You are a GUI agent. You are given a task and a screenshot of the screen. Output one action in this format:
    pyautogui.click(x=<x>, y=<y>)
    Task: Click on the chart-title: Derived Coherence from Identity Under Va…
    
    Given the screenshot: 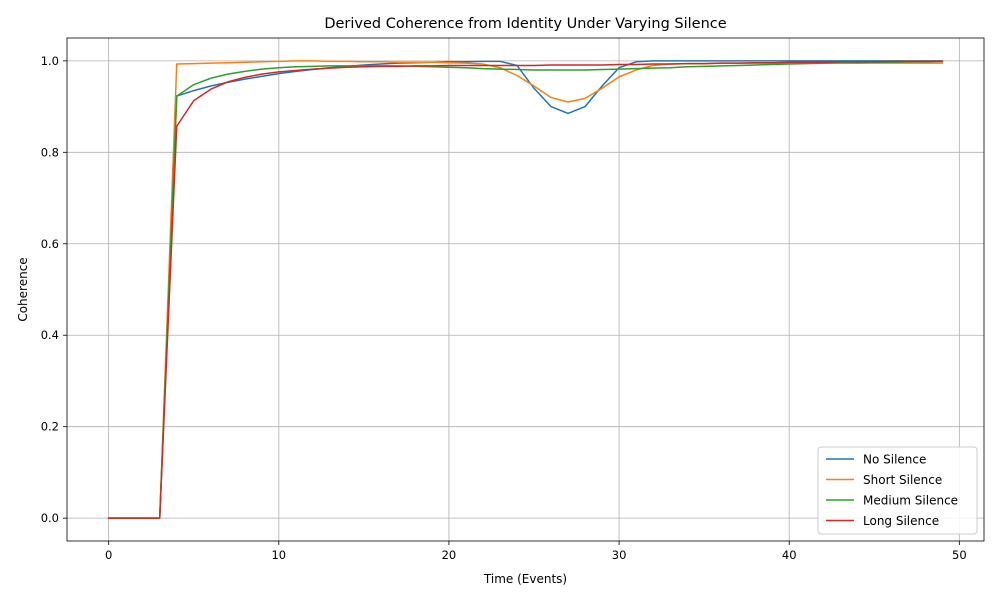 What is the action you would take?
    pyautogui.click(x=525, y=24)
    